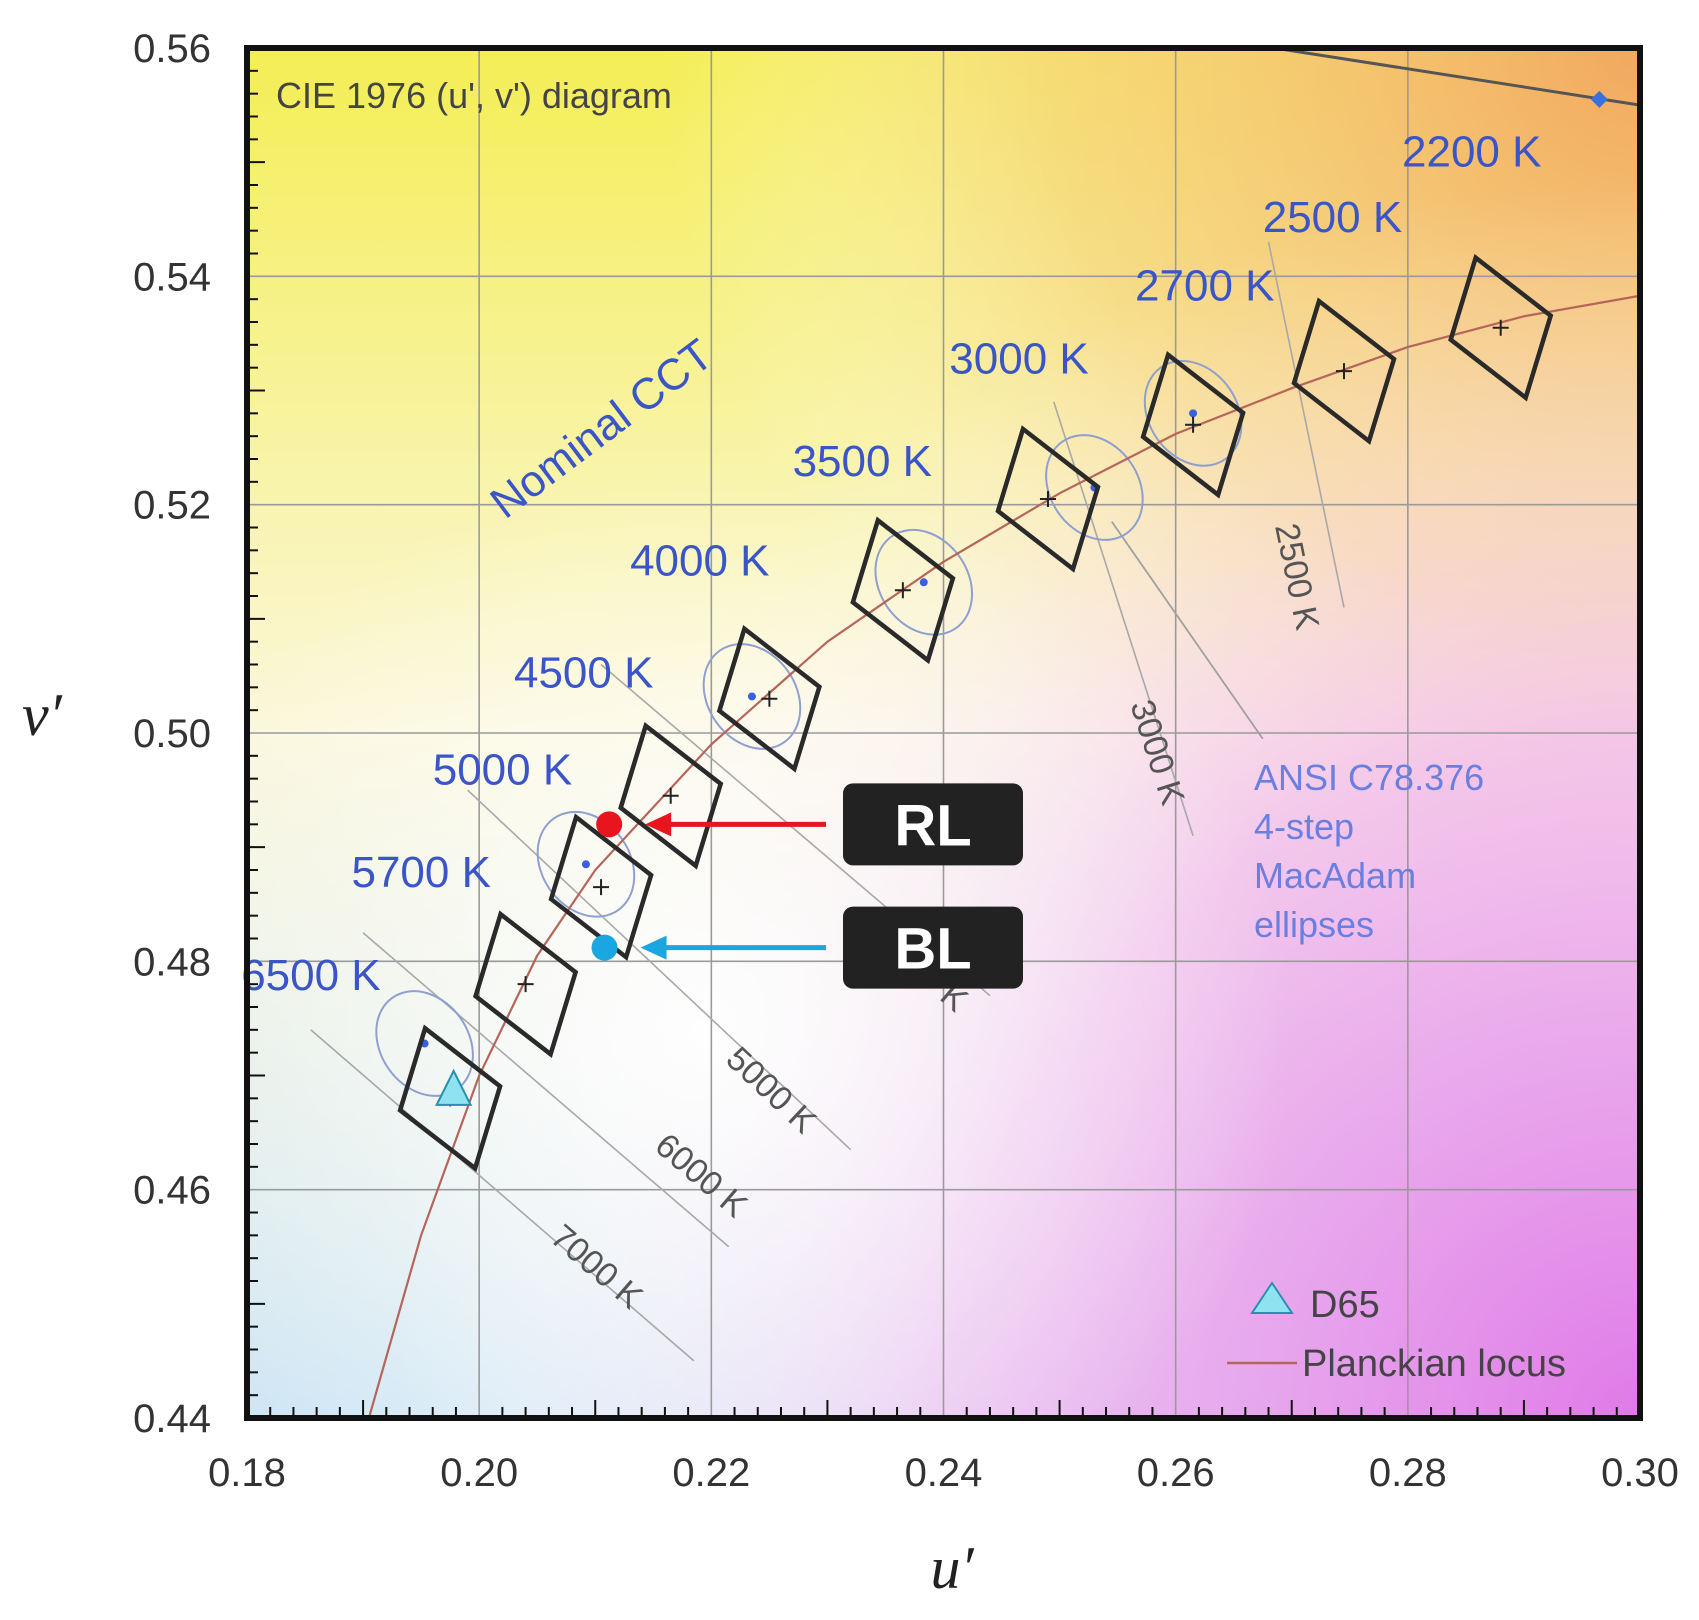 This screenshot has height=1620, width=1699. What do you see at coordinates (310, 975) in the screenshot?
I see `nominal-cct-label: 6500 K` at bounding box center [310, 975].